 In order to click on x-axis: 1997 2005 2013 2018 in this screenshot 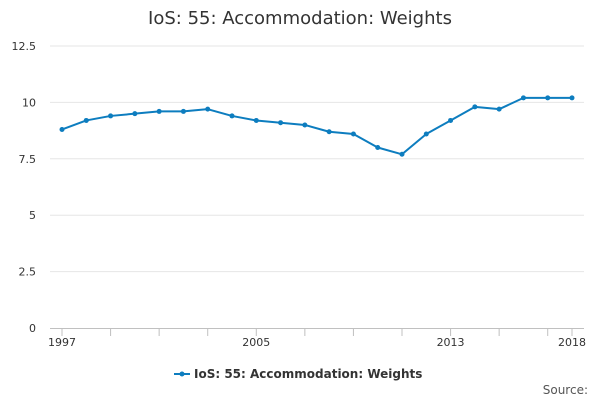, I will do `click(317, 338)`.